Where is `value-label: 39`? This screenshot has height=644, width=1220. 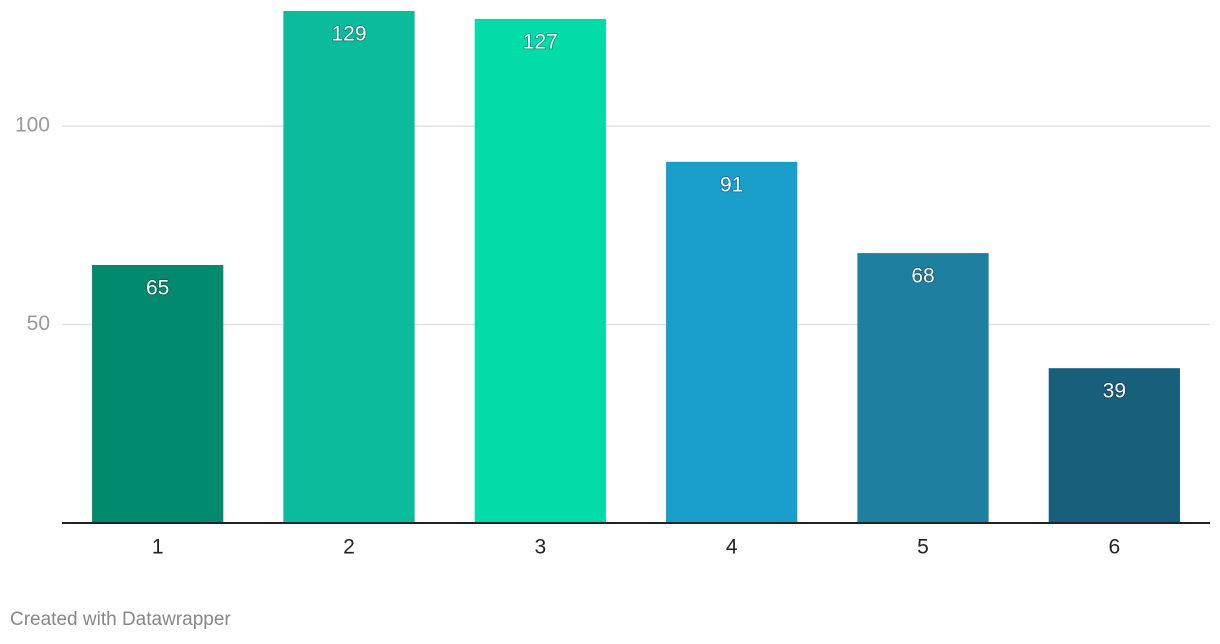
value-label: 39 is located at coordinates (1114, 391).